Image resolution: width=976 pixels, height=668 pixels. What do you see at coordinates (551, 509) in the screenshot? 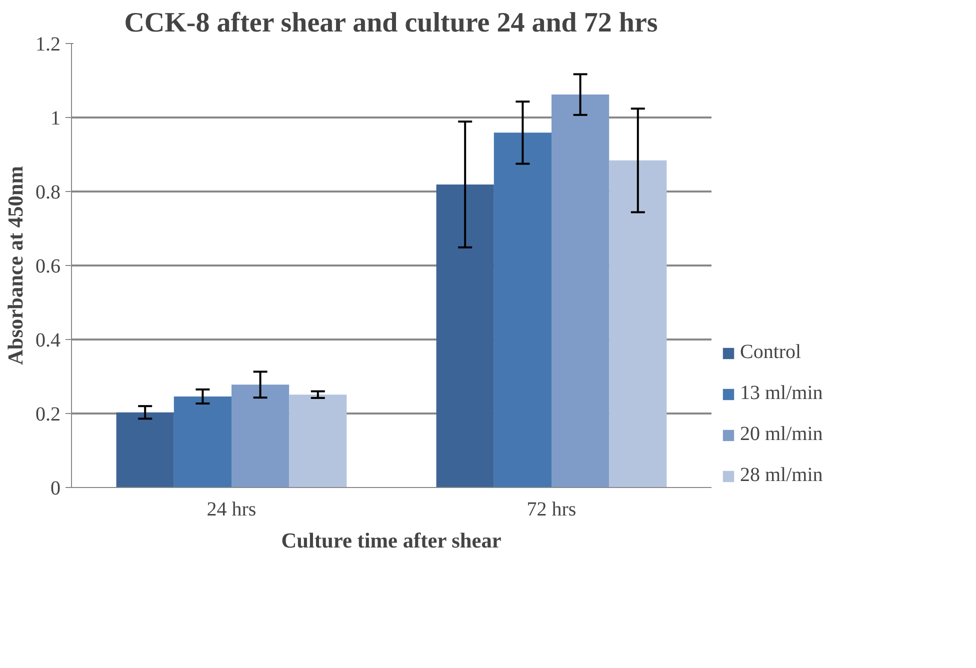
I see `x-tick-label: 72 hrs` at bounding box center [551, 509].